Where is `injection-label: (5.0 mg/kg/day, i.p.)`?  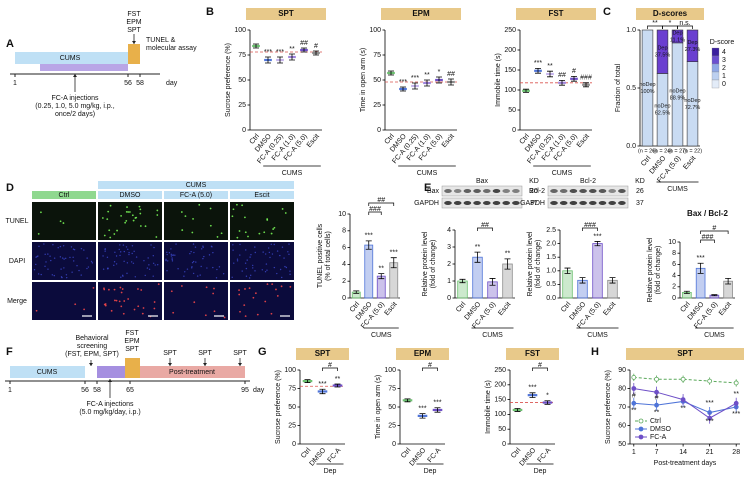
injection-label: (5.0 mg/kg/day, i.p.) is located at coordinates (109, 412).